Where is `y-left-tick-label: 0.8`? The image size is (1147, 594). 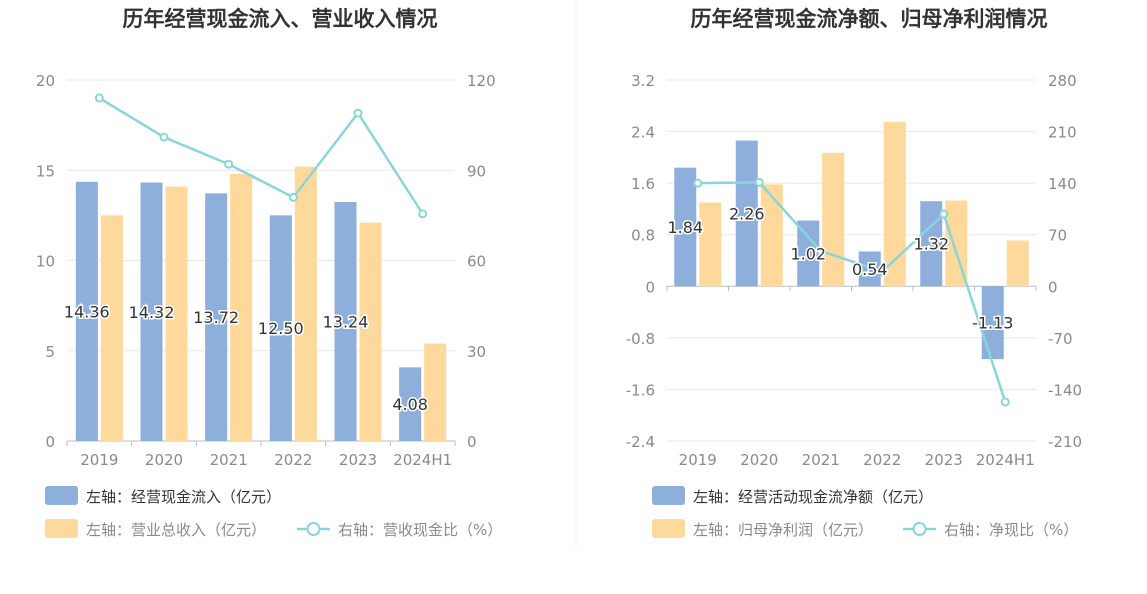
y-left-tick-label: 0.8 is located at coordinates (643, 236).